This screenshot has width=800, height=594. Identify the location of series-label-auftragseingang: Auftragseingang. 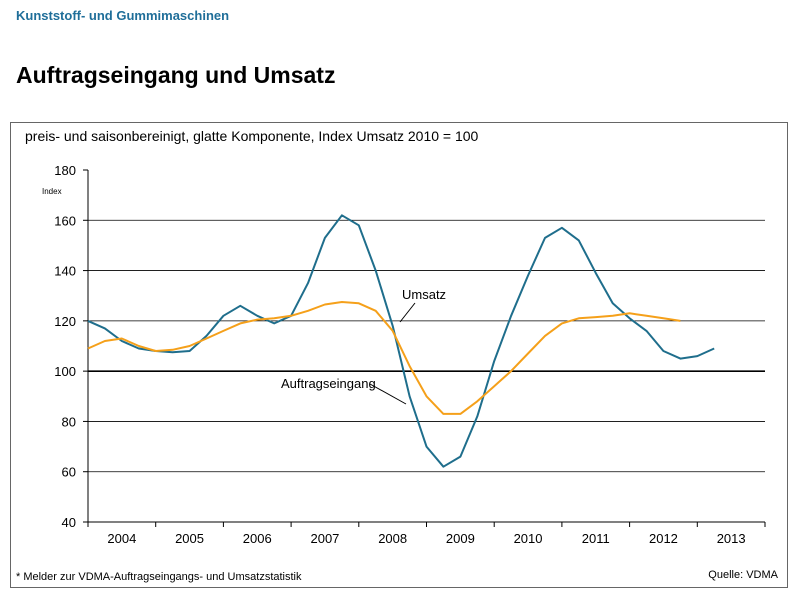
(328, 383).